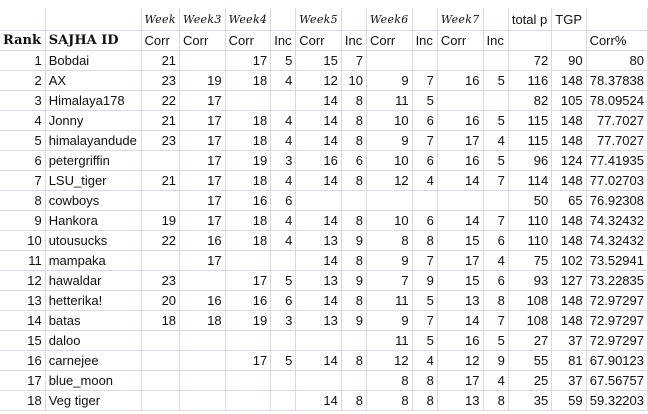 The width and height of the screenshot is (648, 414). I want to click on cell-total-points: 116, so click(530, 80).